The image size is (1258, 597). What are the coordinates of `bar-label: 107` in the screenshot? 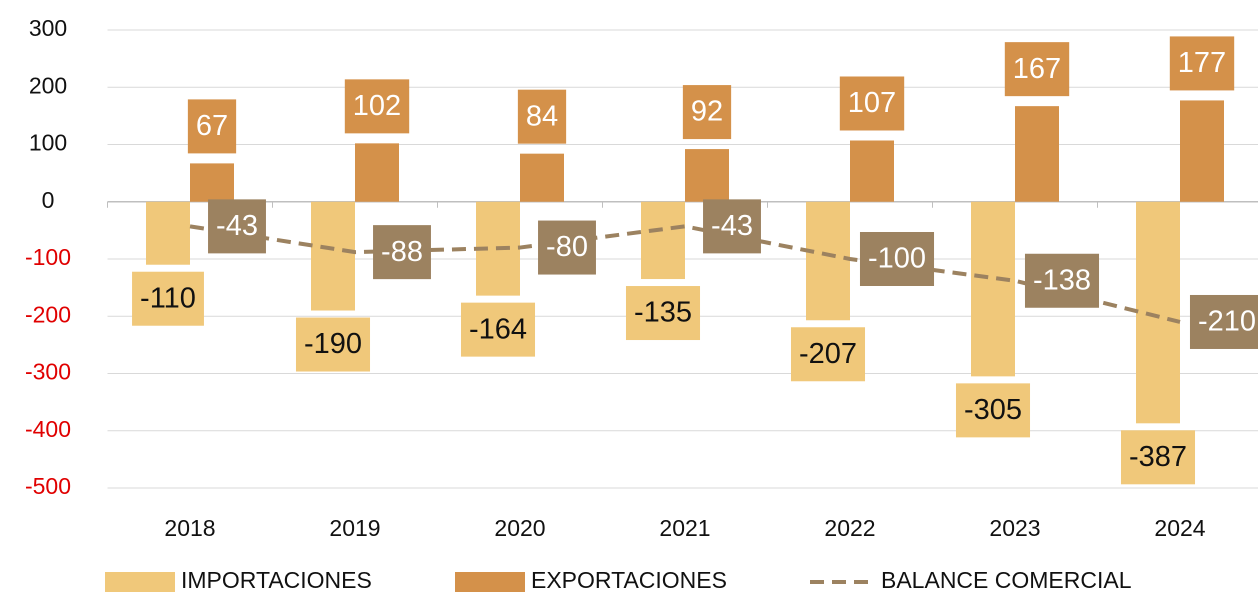 It's located at (872, 103).